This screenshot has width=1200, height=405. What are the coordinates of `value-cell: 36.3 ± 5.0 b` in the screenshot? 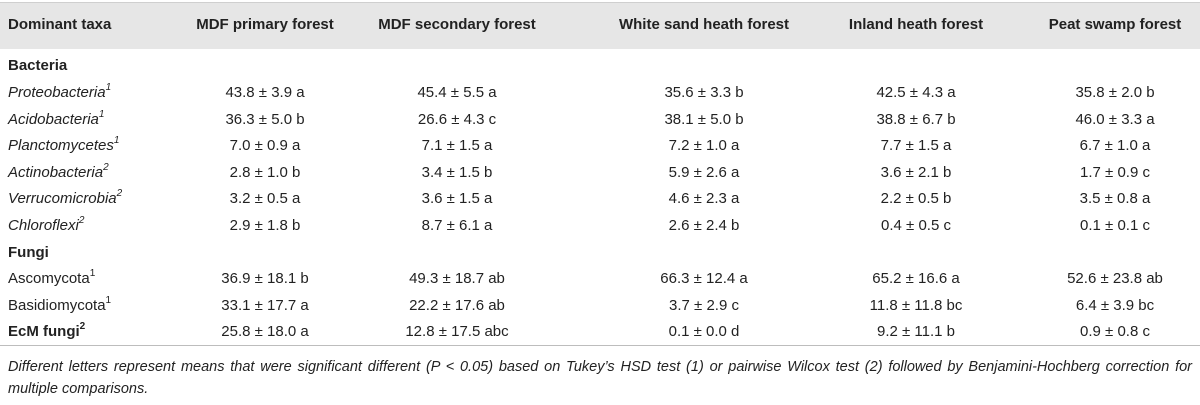 It's located at (265, 119).